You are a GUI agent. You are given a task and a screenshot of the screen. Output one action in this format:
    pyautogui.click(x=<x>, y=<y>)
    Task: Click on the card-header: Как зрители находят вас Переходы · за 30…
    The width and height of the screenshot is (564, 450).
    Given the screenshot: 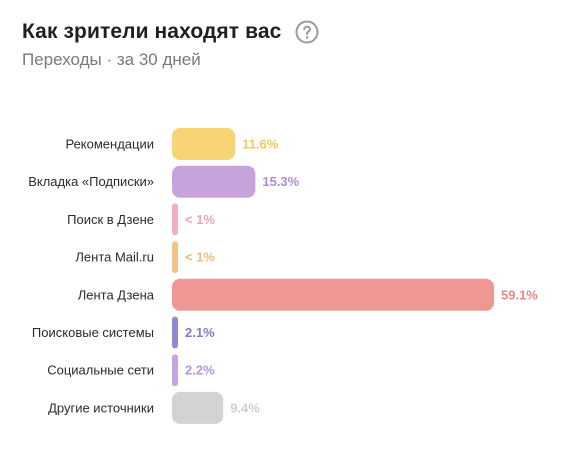 What is the action you would take?
    pyautogui.click(x=288, y=43)
    